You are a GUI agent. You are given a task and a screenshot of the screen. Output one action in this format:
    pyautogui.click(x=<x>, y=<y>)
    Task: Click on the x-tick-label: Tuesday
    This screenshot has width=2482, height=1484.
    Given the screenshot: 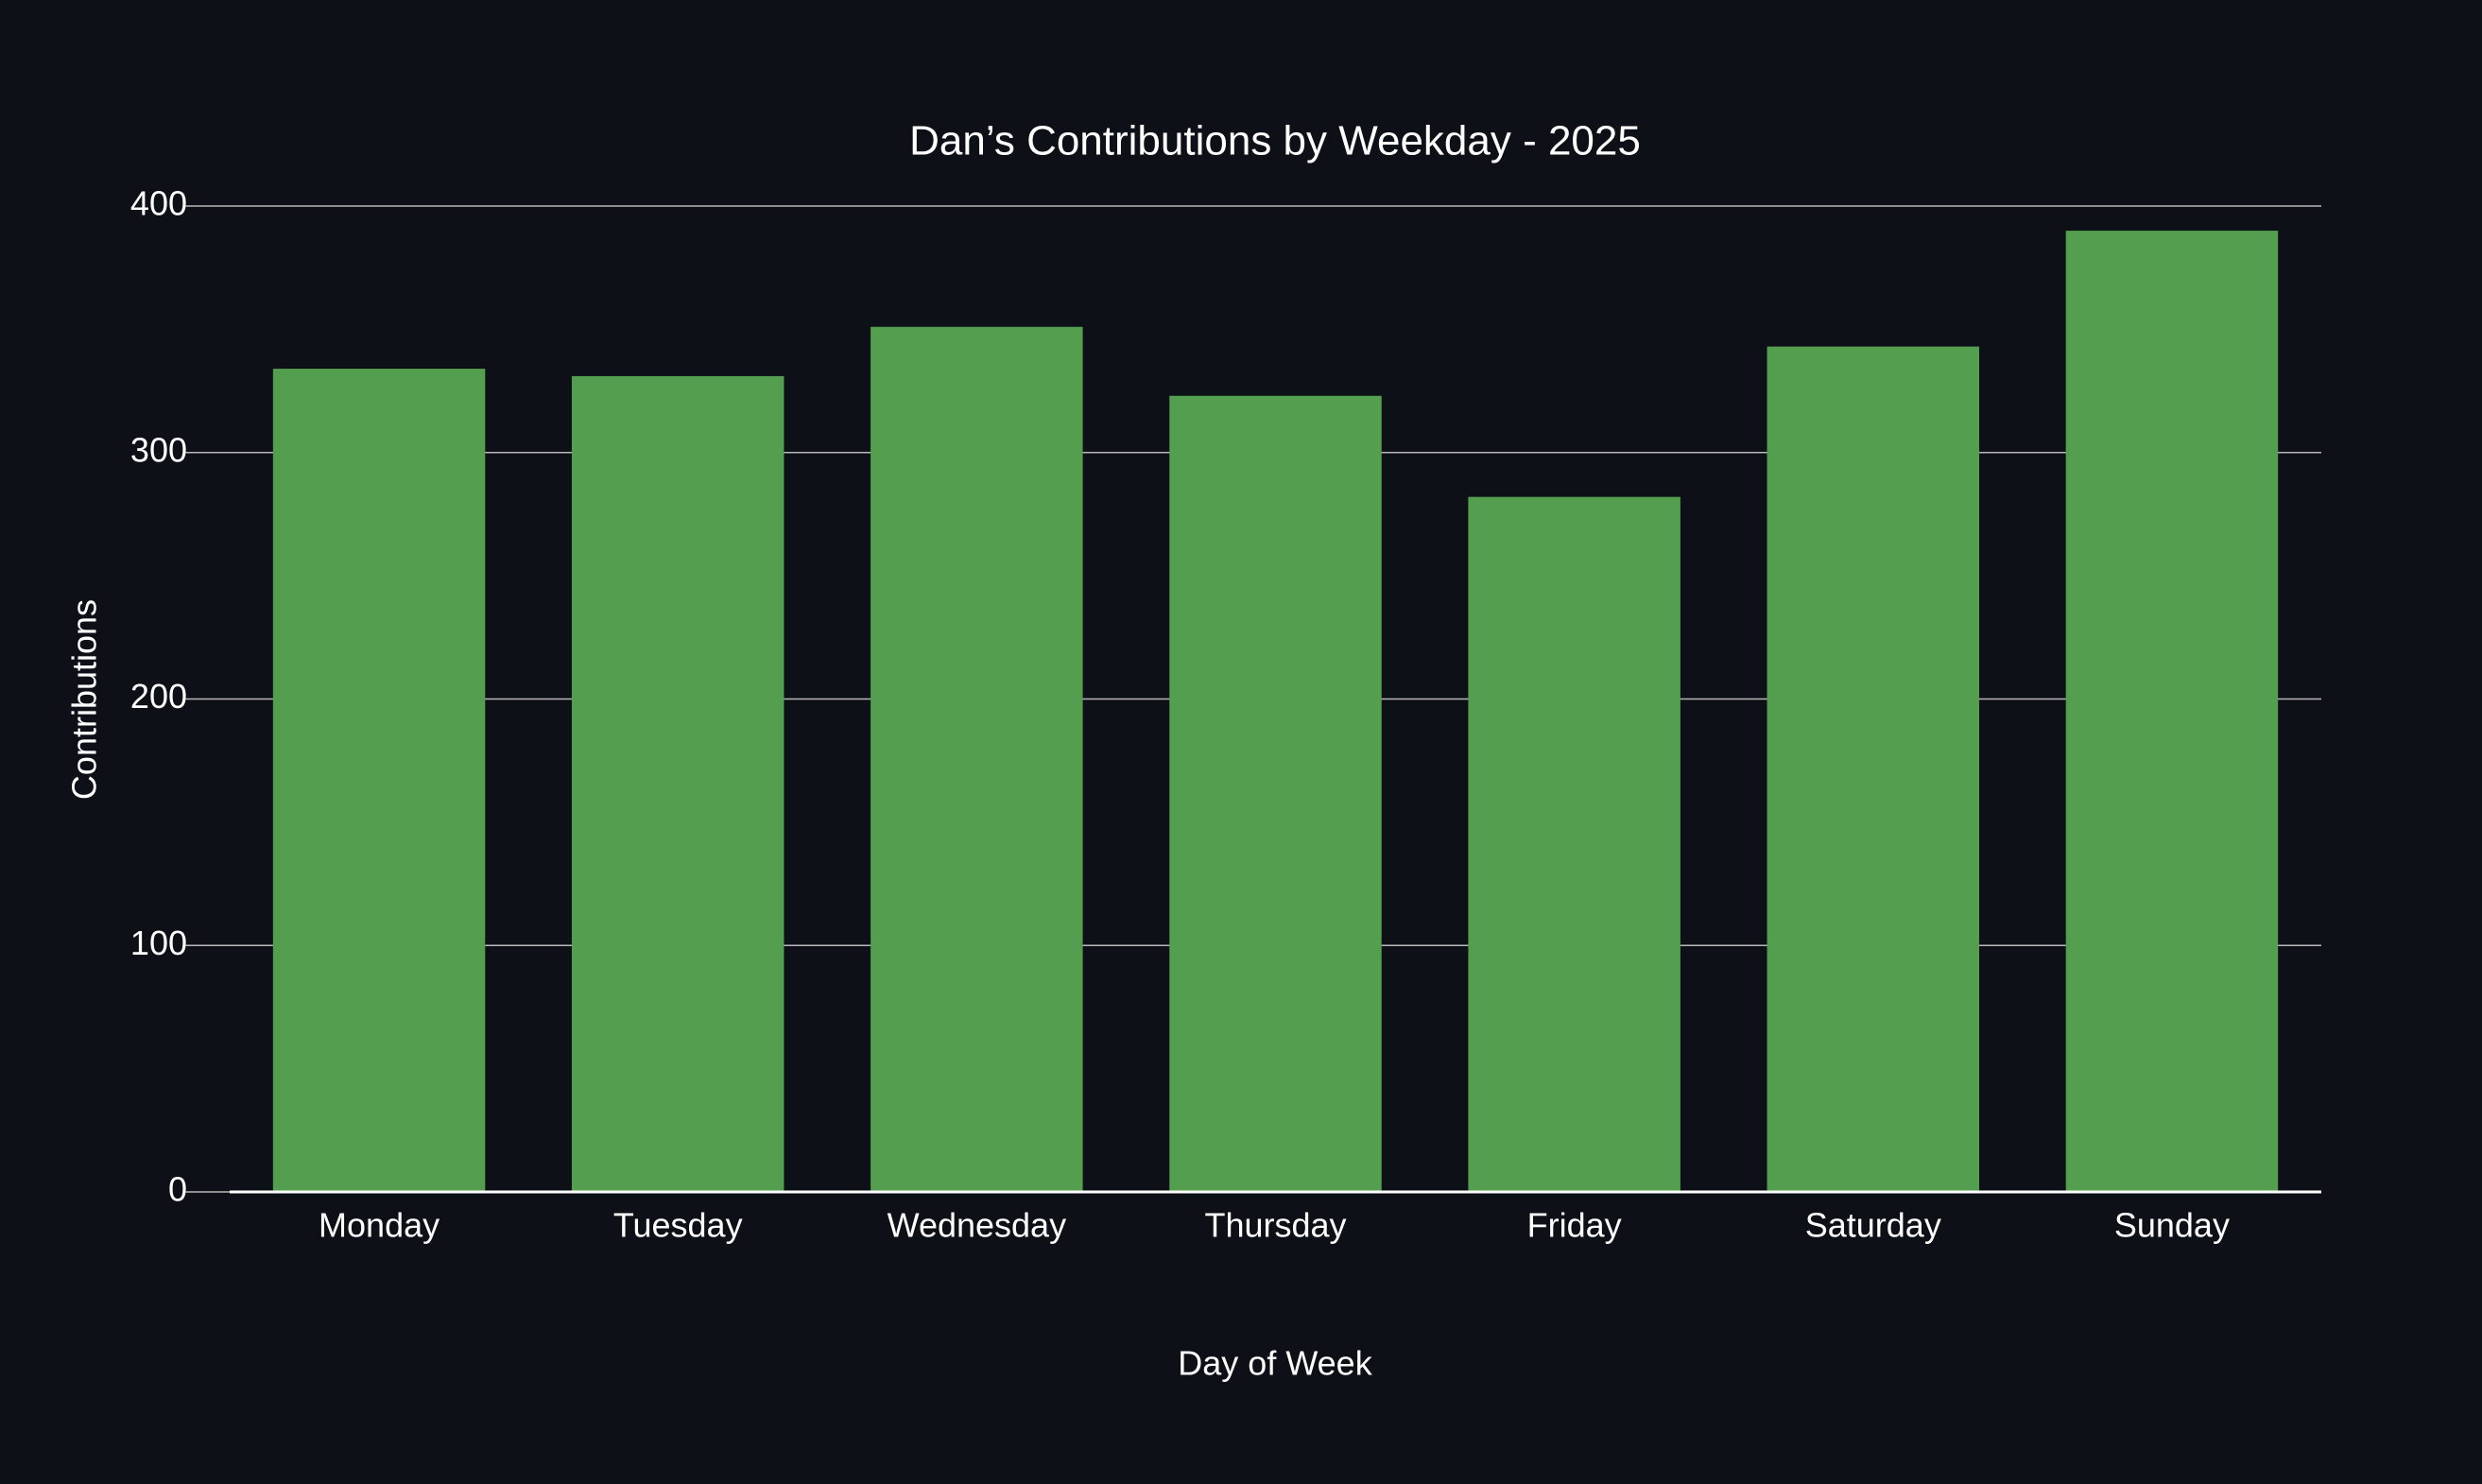 What is the action you would take?
    pyautogui.click(x=678, y=1225)
    